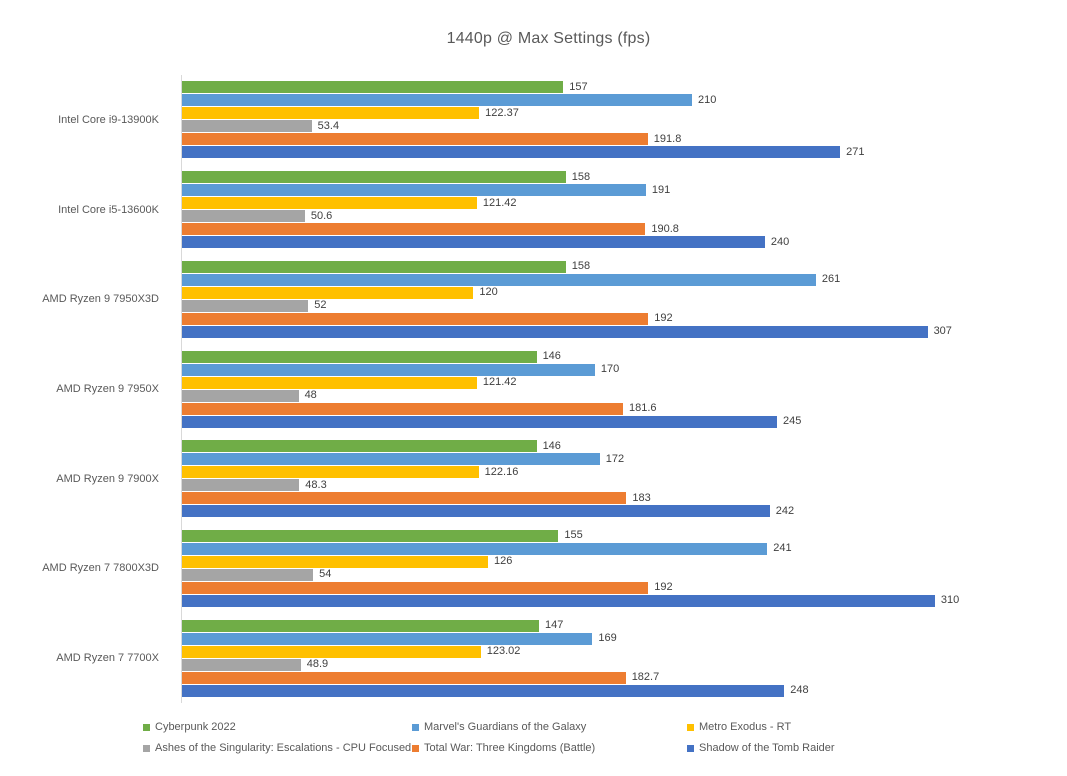 This screenshot has height=776, width=1067. What do you see at coordinates (607, 299) in the screenshot?
I see `bar-group: 158 261 120 52 192 307` at bounding box center [607, 299].